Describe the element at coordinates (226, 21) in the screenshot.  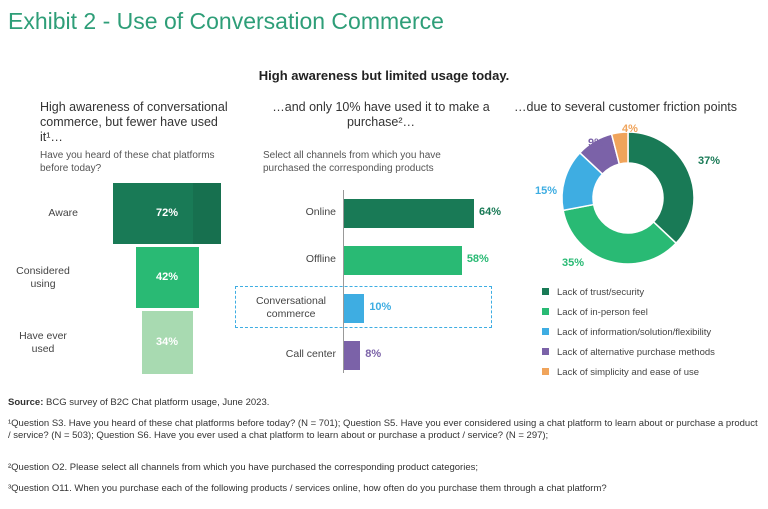
I see `exhibit-title: Exhibit 2 - Use of Conversation Commerce` at that location.